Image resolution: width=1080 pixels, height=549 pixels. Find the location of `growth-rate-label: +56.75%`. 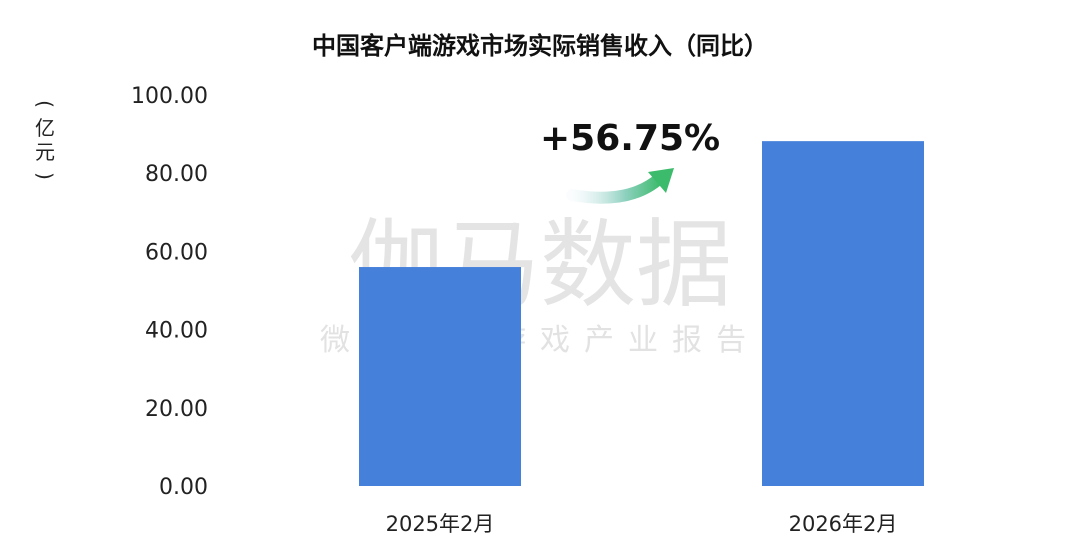

growth-rate-label: +56.75% is located at coordinates (630, 138).